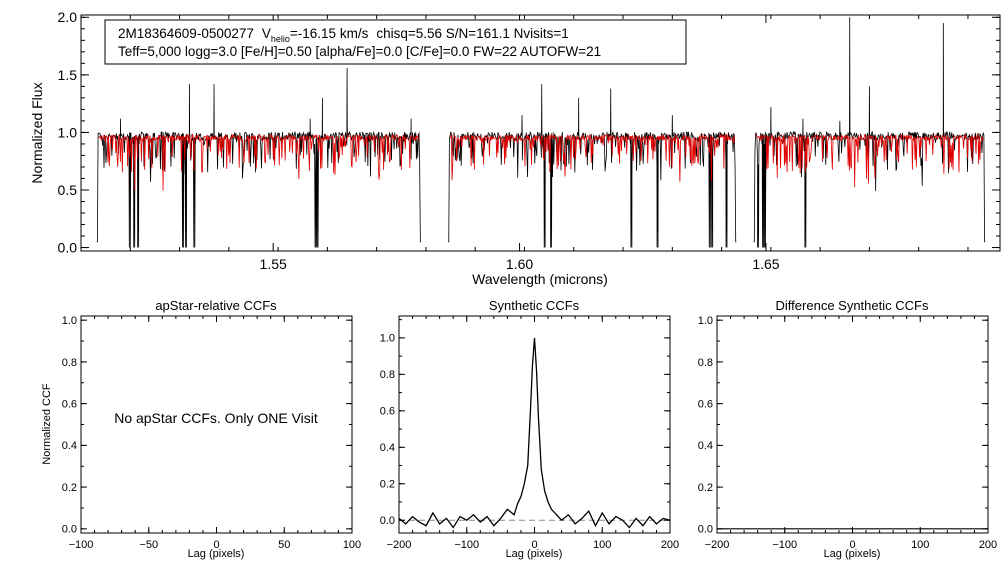  What do you see at coordinates (472, 33) in the screenshot?
I see `fit-stats: chisq=5.56 S/N=161.1 Nvisits=1` at bounding box center [472, 33].